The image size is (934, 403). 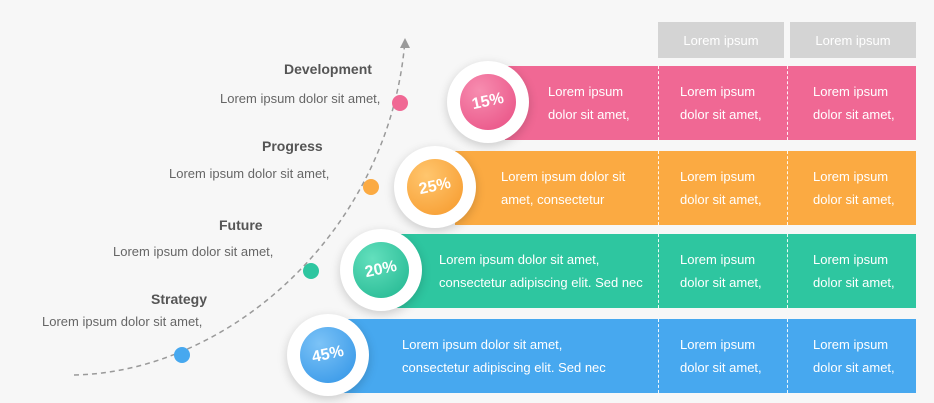 I want to click on cell-development-2: Lorem ipsum dolor sit amet,, so click(x=854, y=103).